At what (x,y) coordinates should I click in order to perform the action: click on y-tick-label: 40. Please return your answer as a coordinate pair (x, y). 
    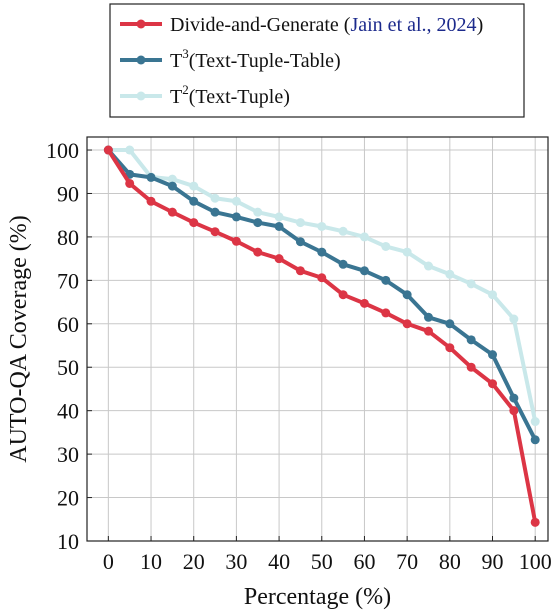
    Looking at the image, I should click on (68, 411).